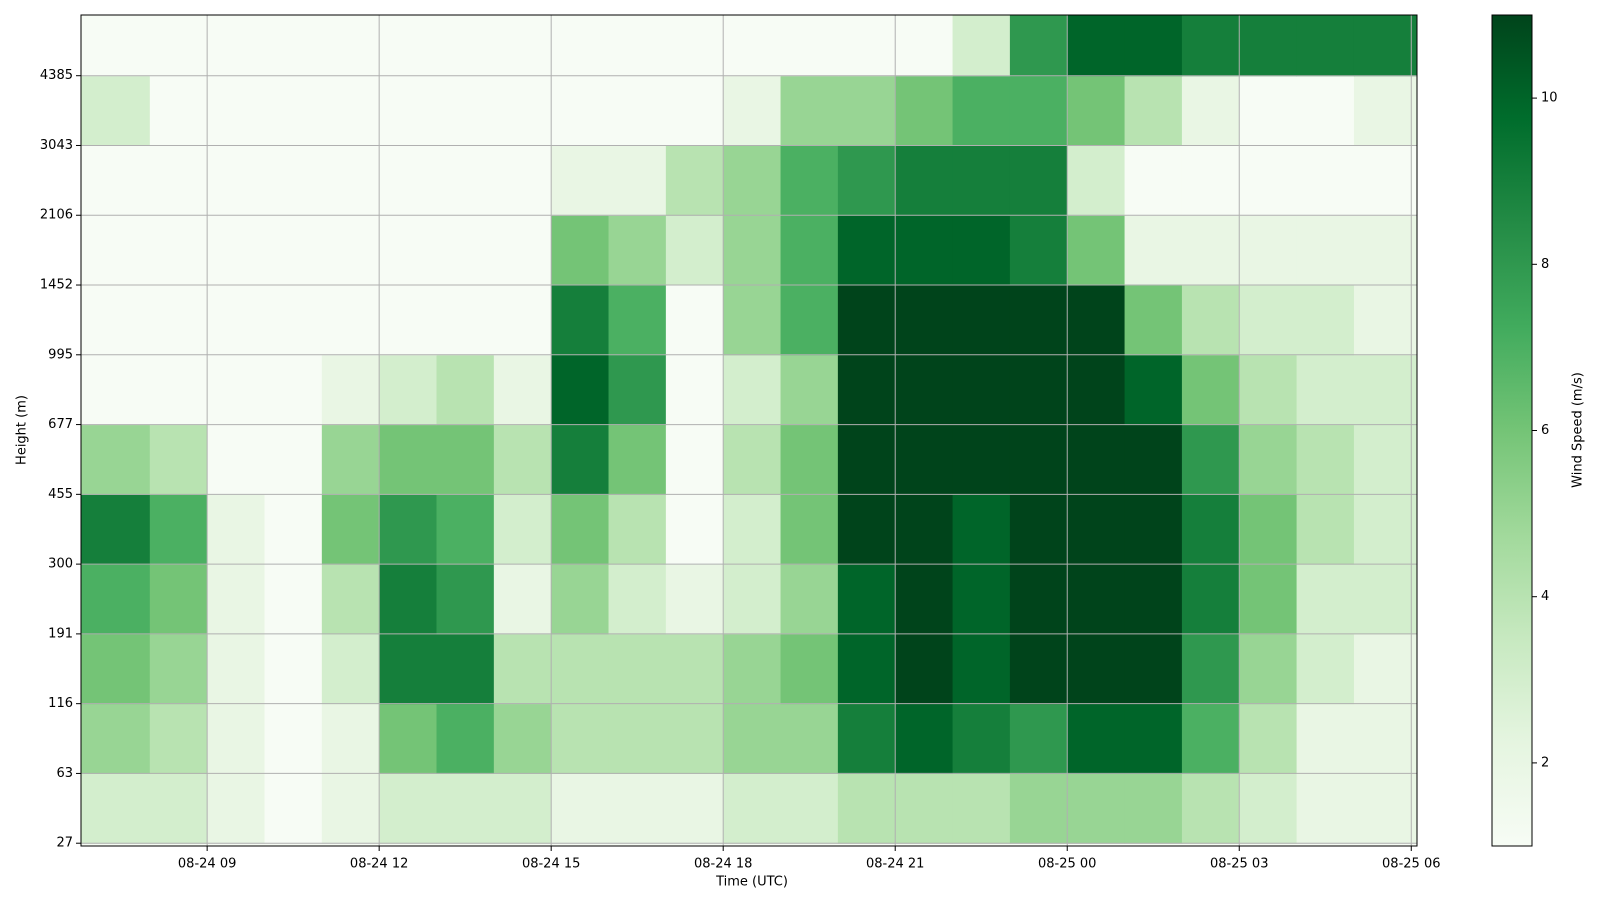 The height and width of the screenshot is (900, 1600). I want to click on x-tick-label: 08-25 00, so click(1067, 864).